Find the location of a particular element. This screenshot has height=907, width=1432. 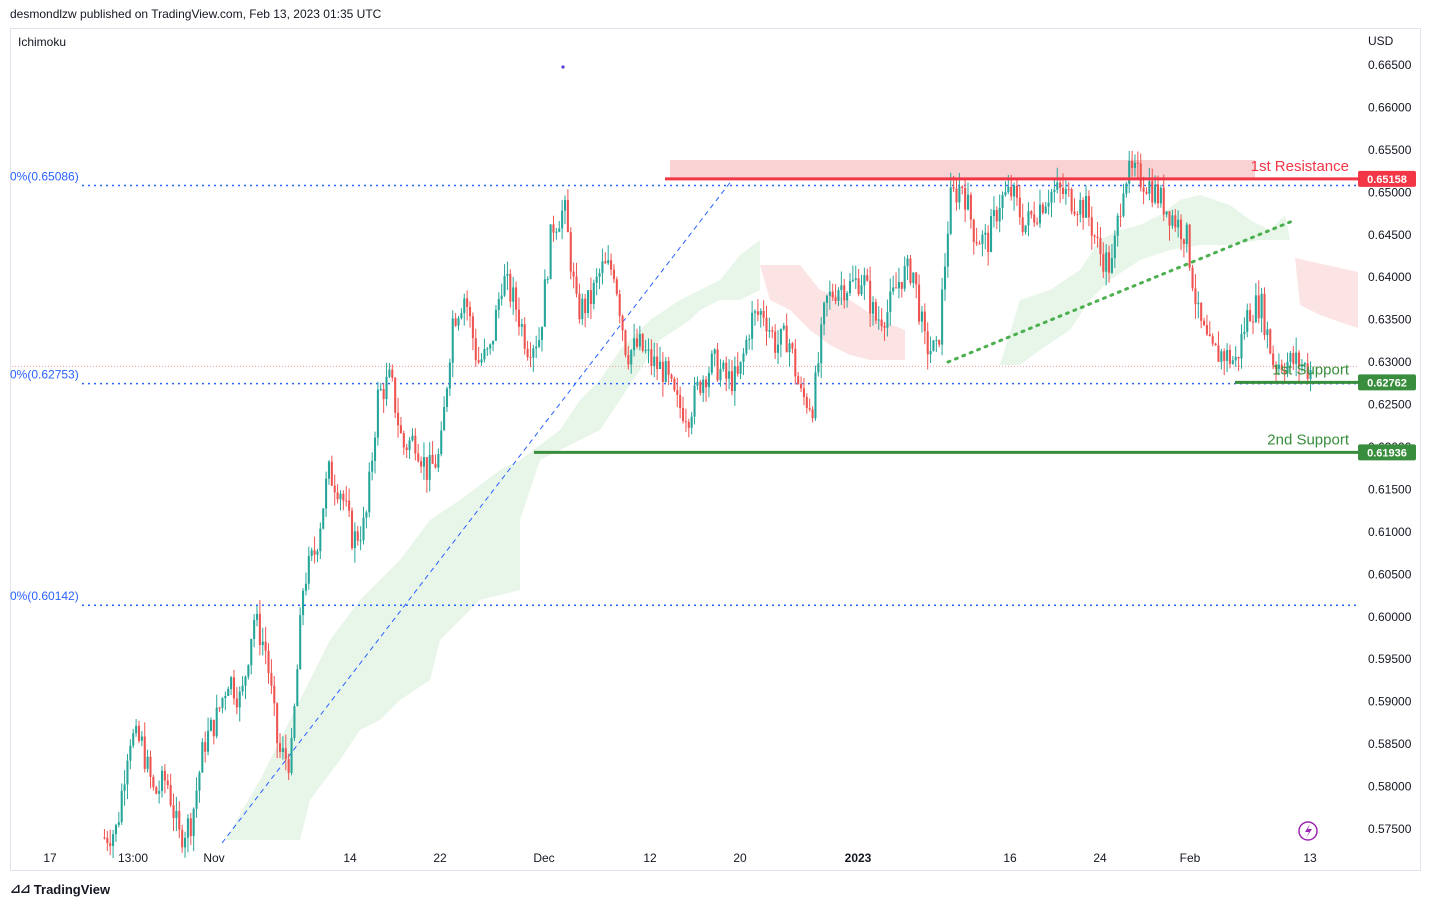

y-tick-label: 0.65000 is located at coordinates (1390, 192).